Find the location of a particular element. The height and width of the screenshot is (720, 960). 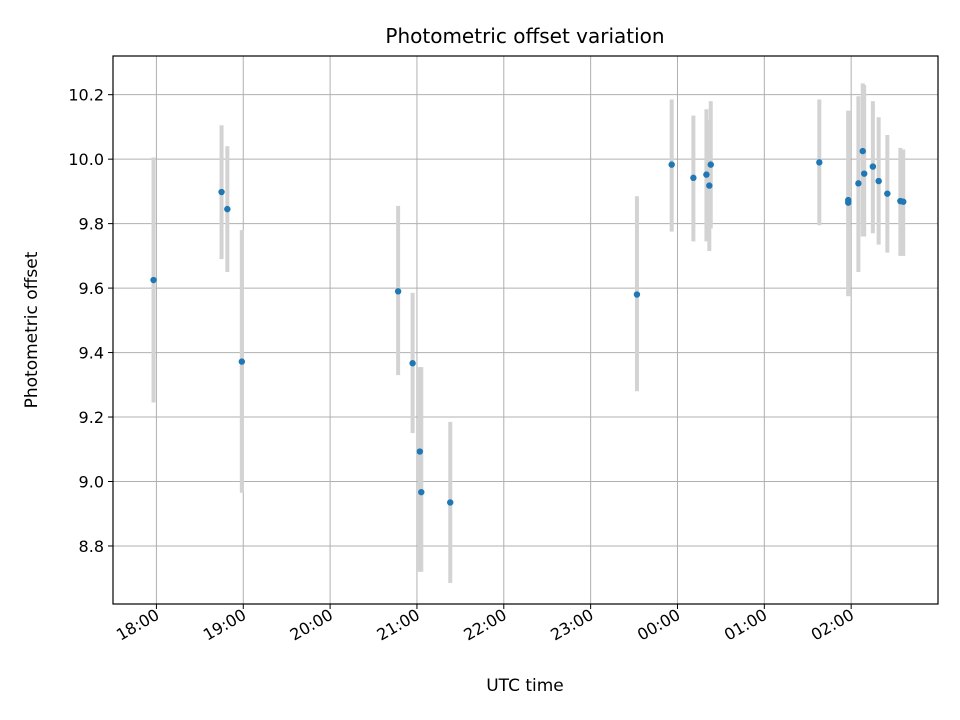

y-tick-label: 10.0 is located at coordinates (86, 159).